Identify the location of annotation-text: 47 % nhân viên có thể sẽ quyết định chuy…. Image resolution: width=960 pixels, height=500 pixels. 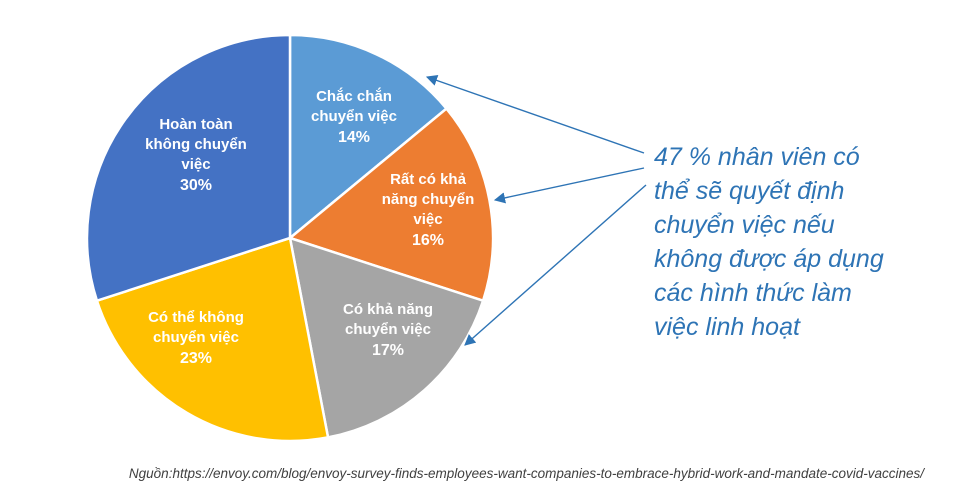
(804, 242).